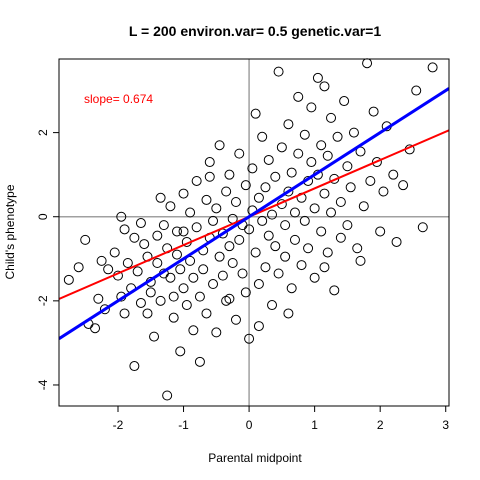  What do you see at coordinates (255, 31) in the screenshot?
I see `chart-title: L = 200 environ.var= 0.5 genetic.var=1` at bounding box center [255, 31].